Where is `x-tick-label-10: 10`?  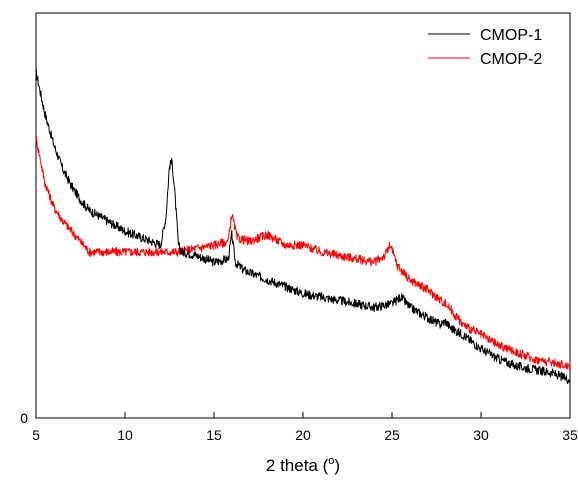
x-tick-label-10: 10 is located at coordinates (125, 435).